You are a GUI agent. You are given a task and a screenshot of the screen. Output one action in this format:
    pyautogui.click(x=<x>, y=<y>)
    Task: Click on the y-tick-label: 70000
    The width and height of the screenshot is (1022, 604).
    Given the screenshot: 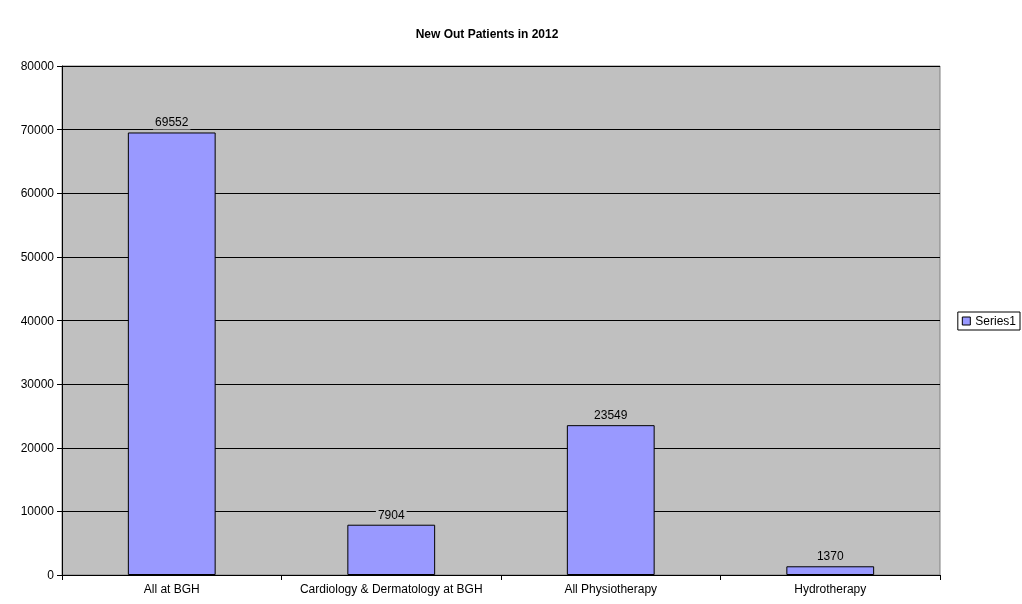 What is the action you would take?
    pyautogui.click(x=37, y=129)
    